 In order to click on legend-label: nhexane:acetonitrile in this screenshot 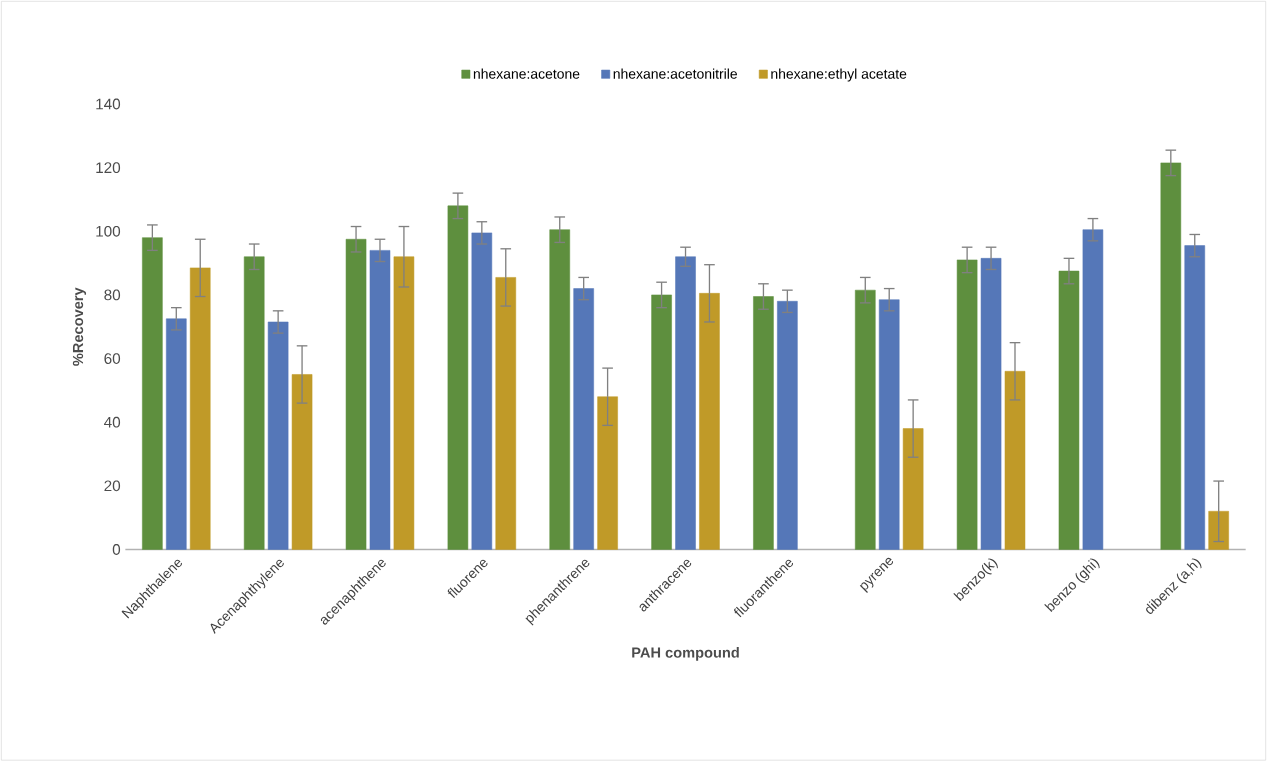, I will do `click(675, 74)`.